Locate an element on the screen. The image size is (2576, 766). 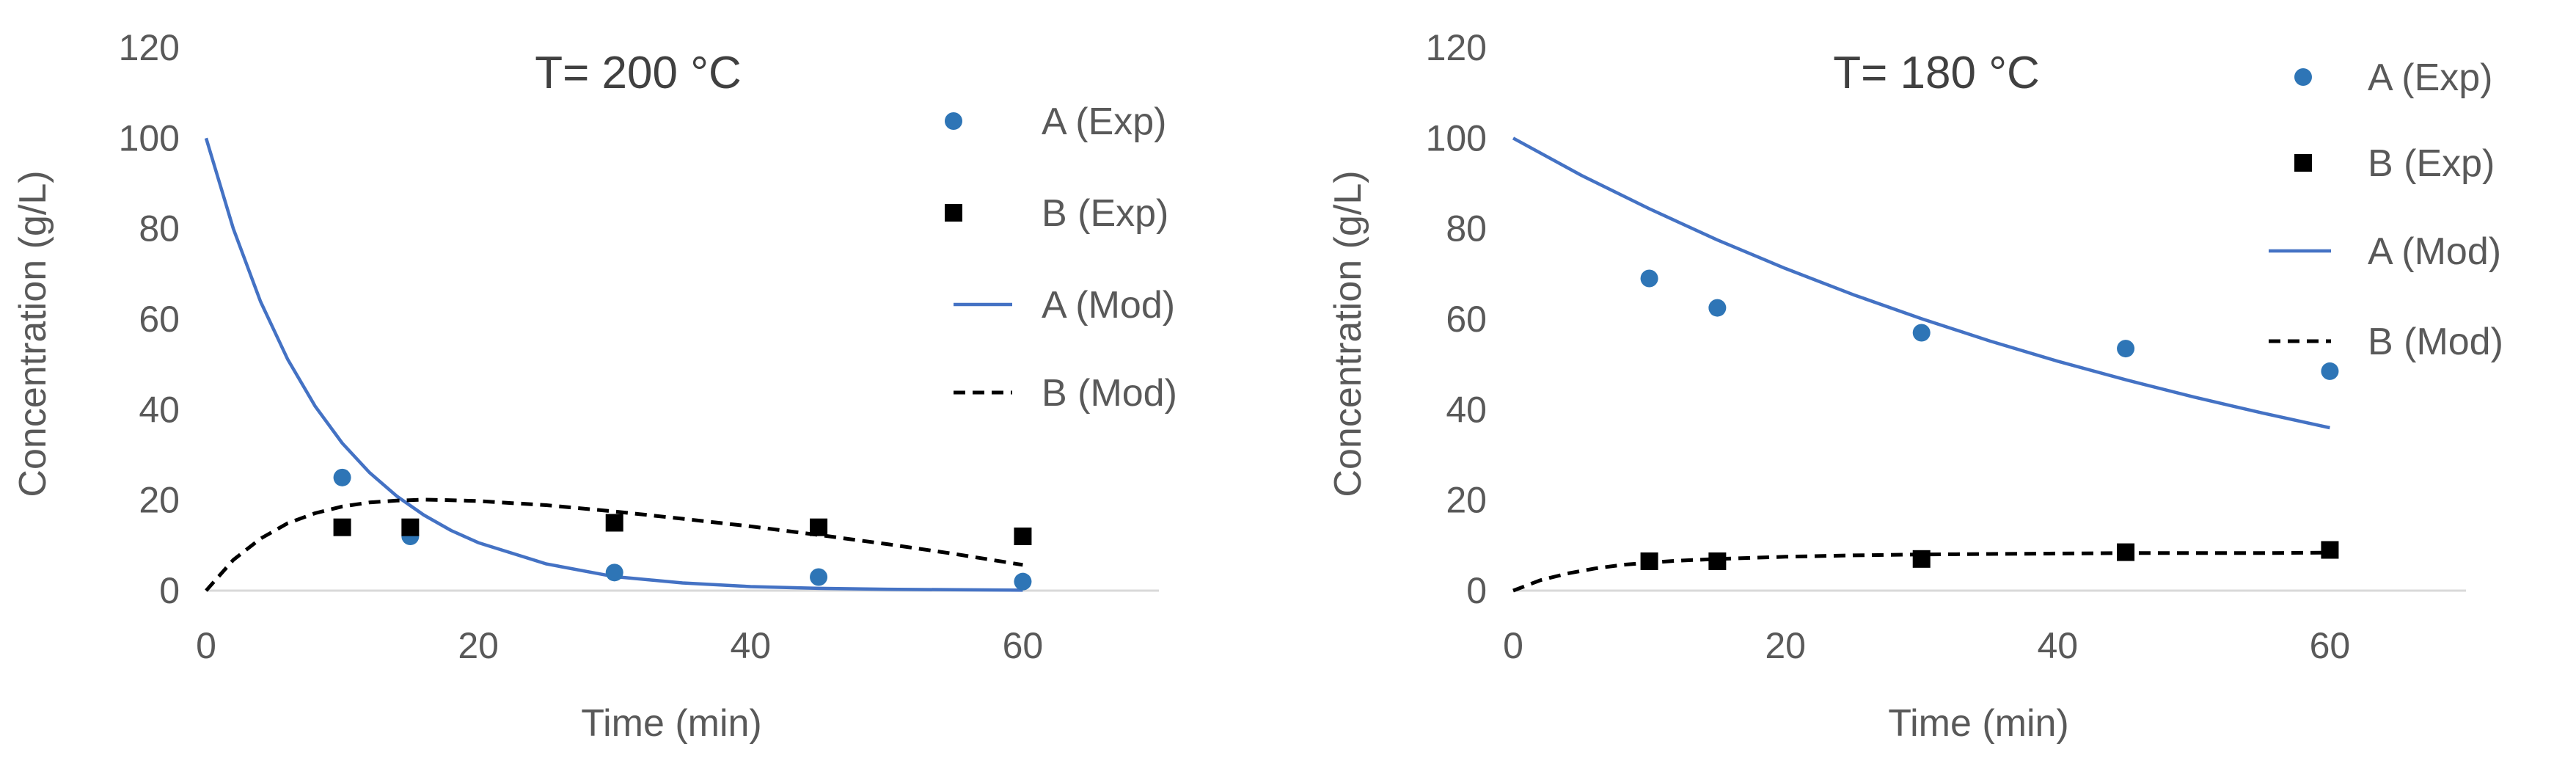
series-line-amod is located at coordinates (1921, 283).